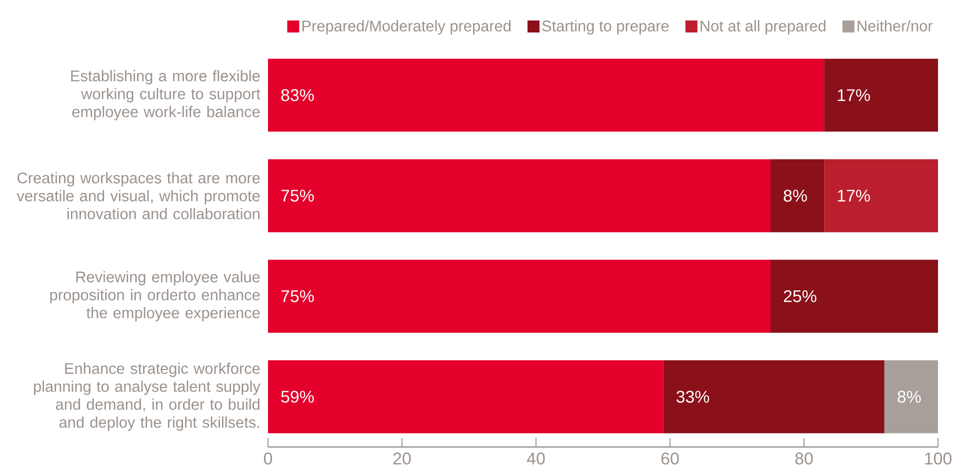  I want to click on data-label: 25%, so click(800, 296).